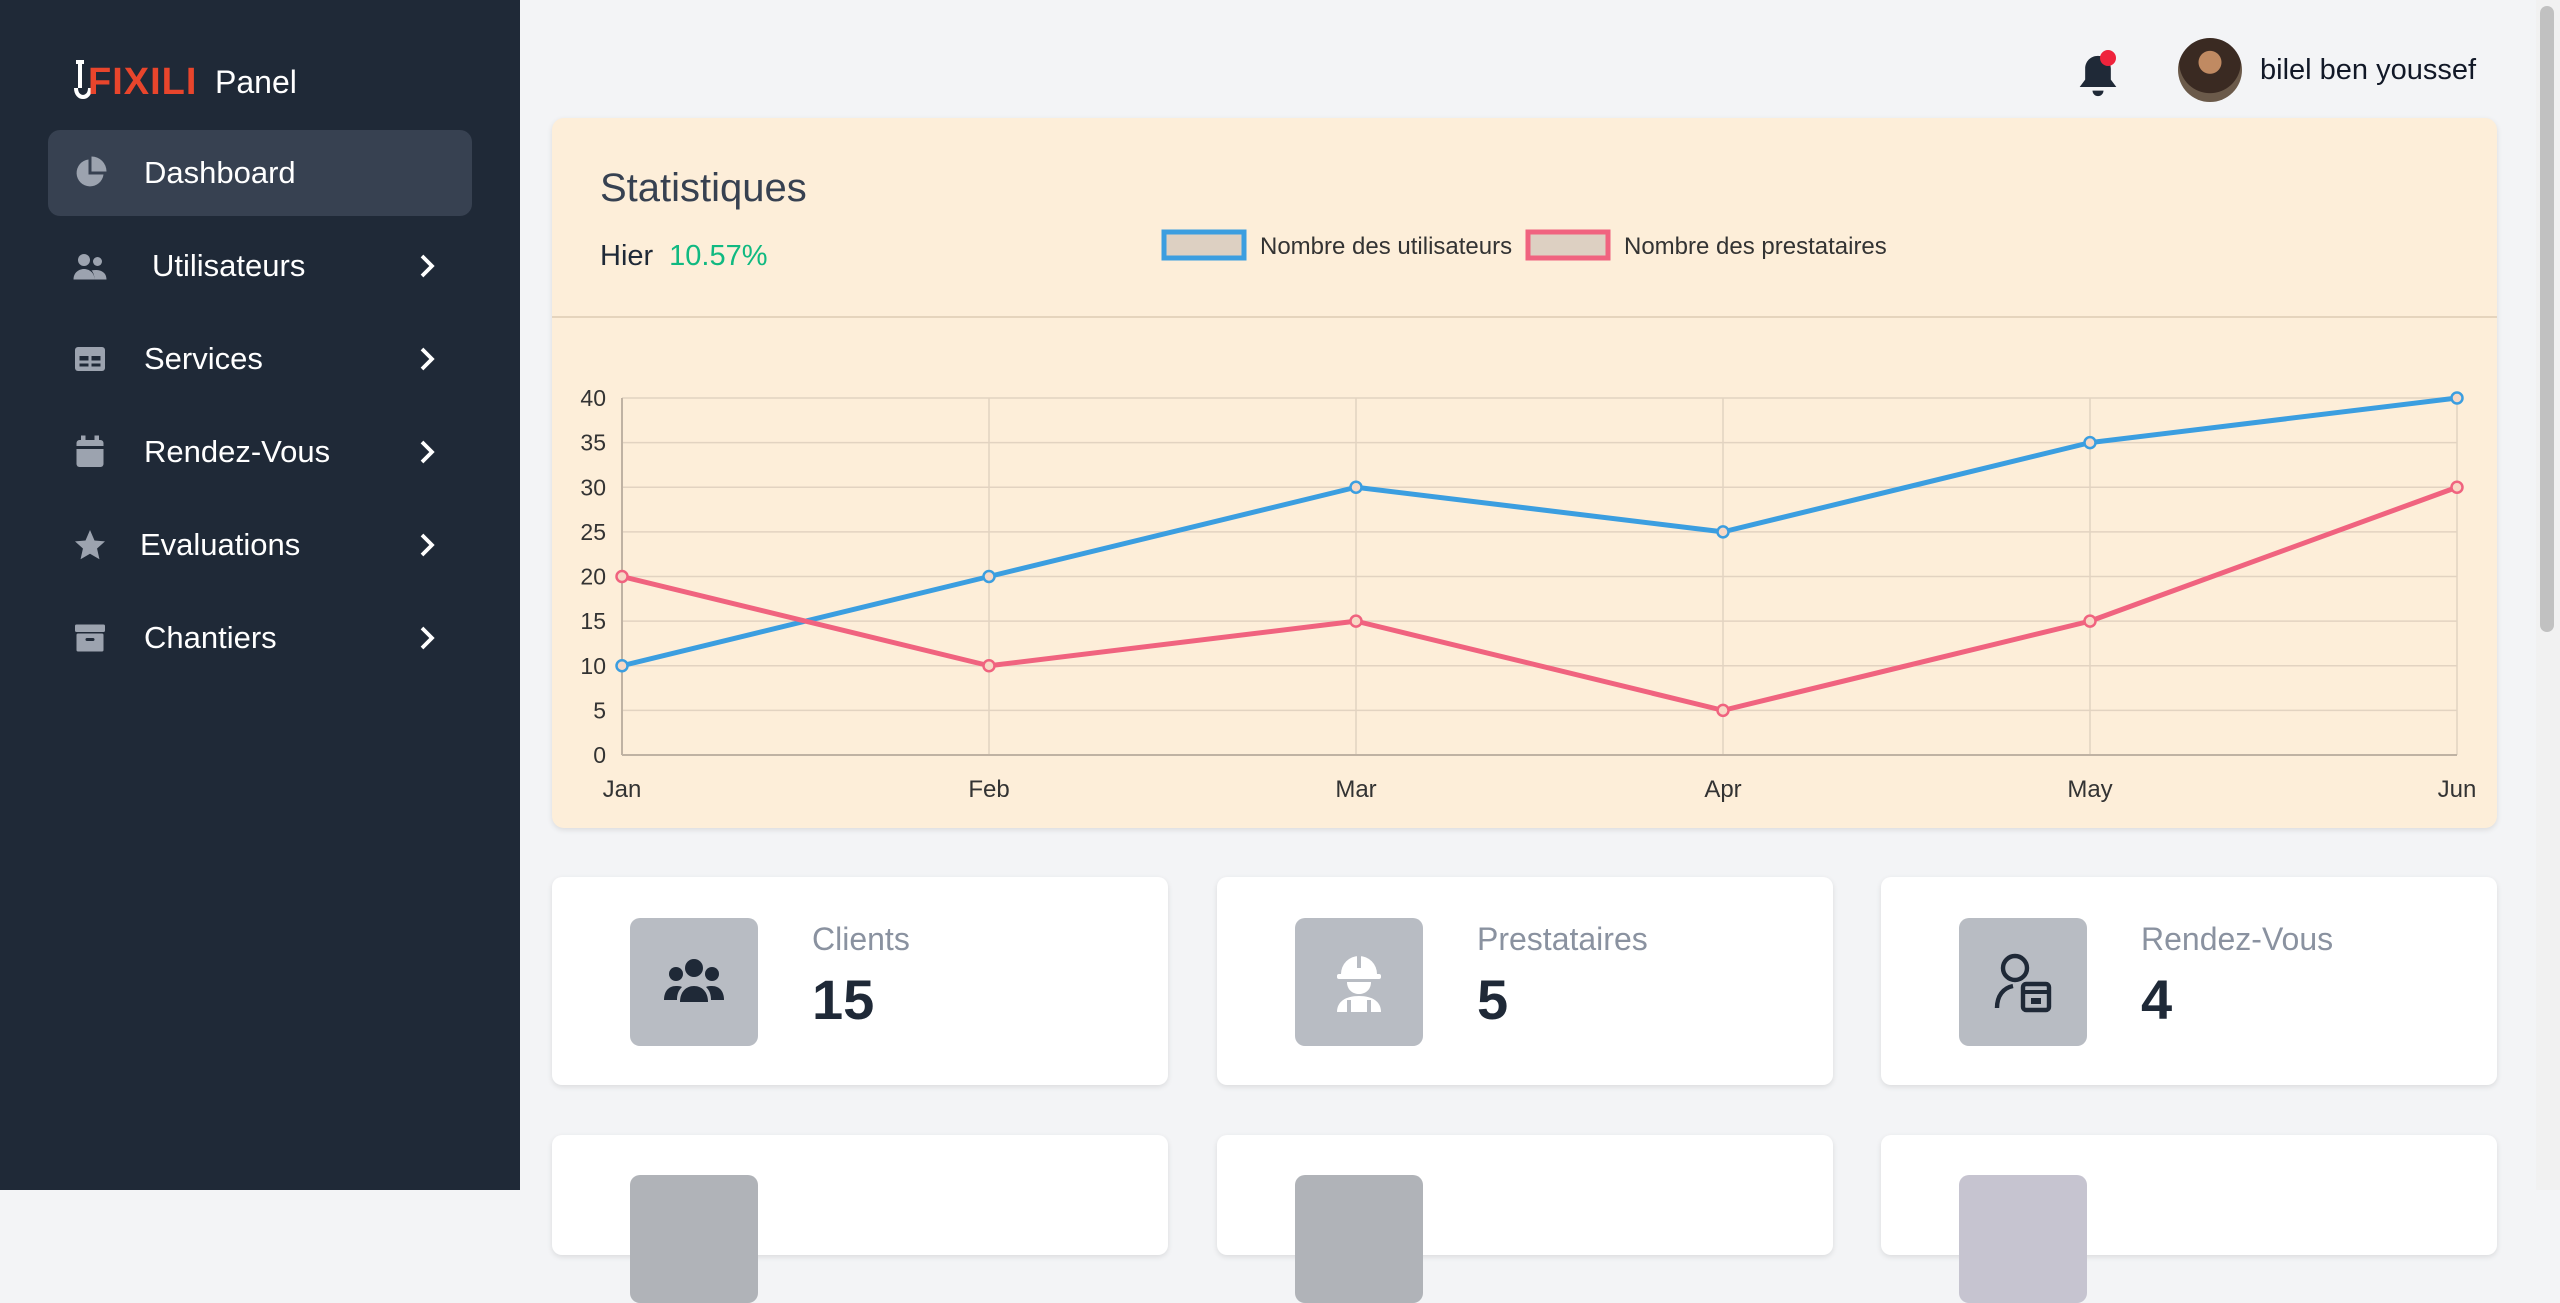 The width and height of the screenshot is (2560, 1303). I want to click on users-group-icon, so click(694, 980).